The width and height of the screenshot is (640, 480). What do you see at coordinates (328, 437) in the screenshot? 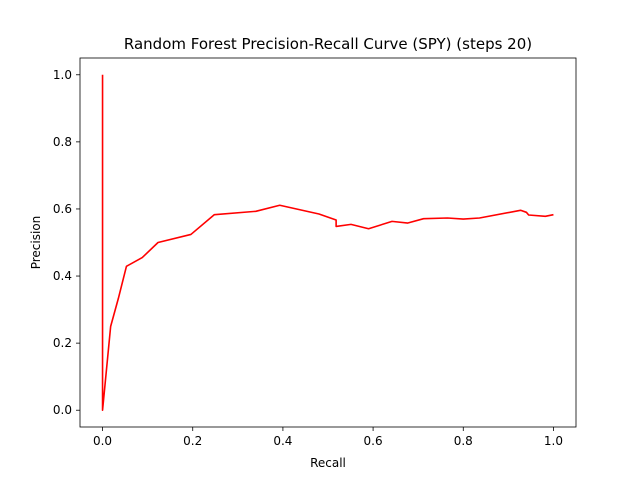
I see `x-axis-ticks: 0.0 0.2 0.4 0.6 0.8 1.0` at bounding box center [328, 437].